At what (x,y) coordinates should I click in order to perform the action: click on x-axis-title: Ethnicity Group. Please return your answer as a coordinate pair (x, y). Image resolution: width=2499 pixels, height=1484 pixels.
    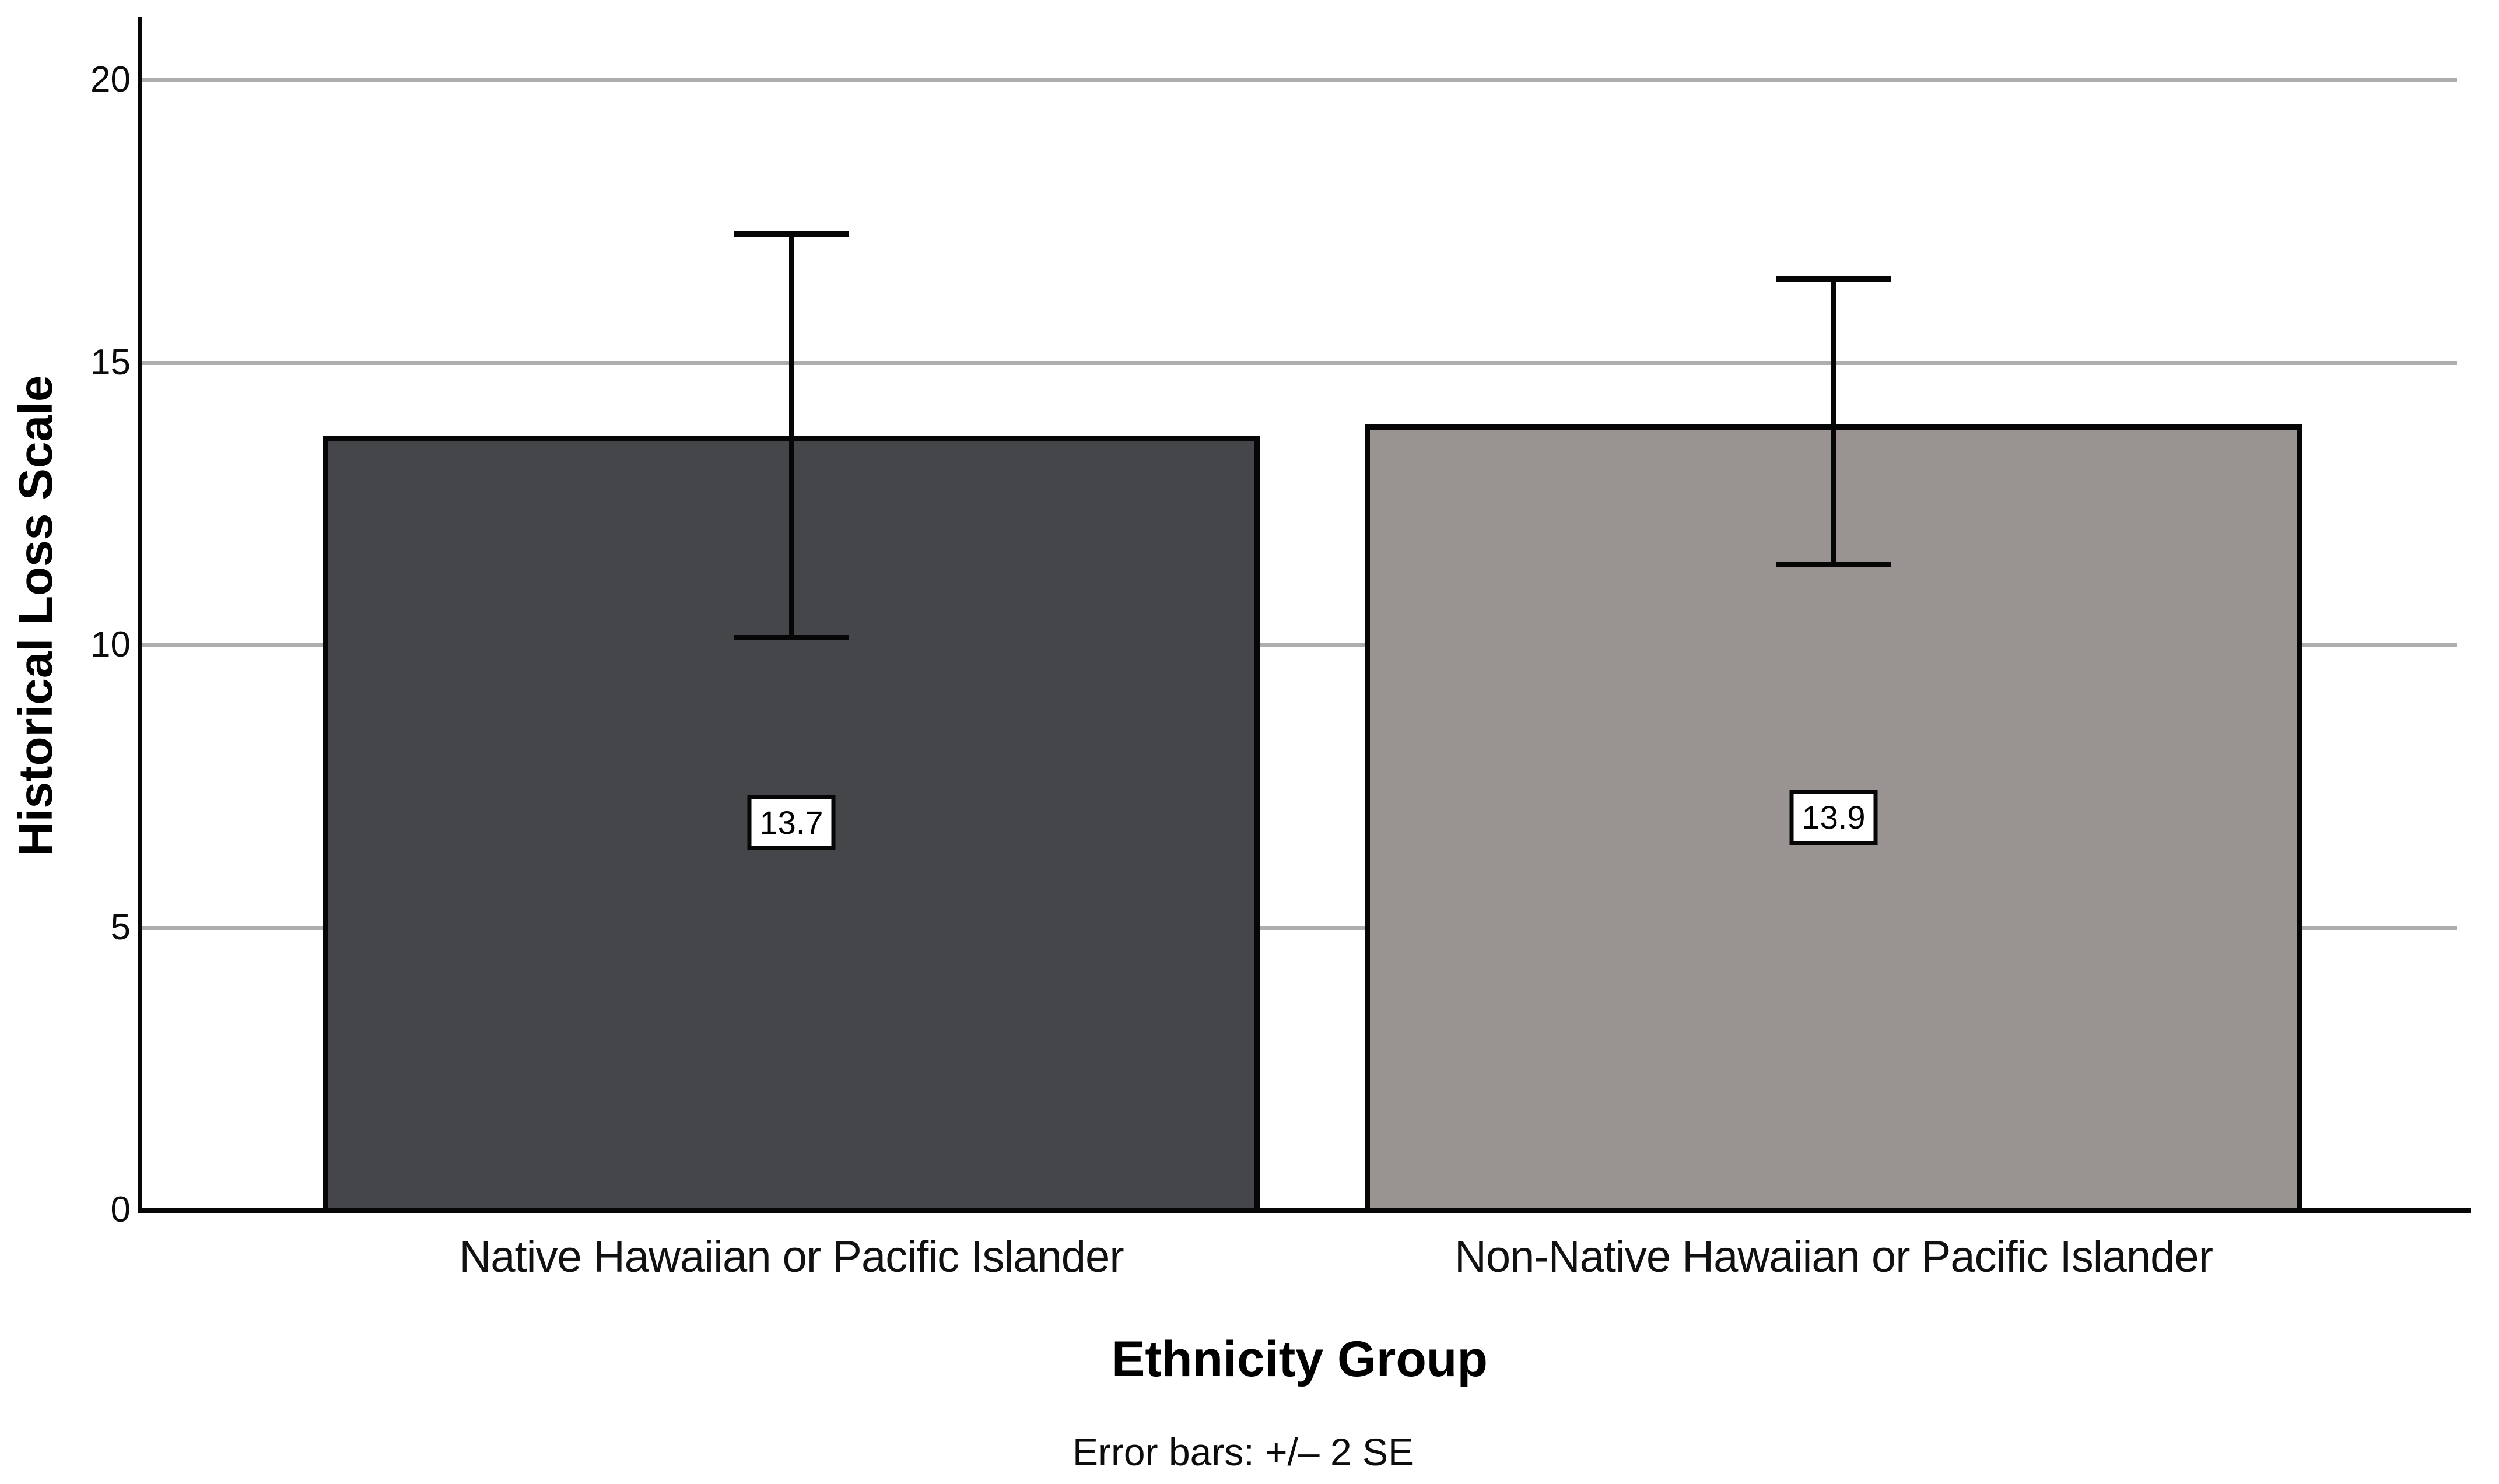
    Looking at the image, I should click on (1300, 1359).